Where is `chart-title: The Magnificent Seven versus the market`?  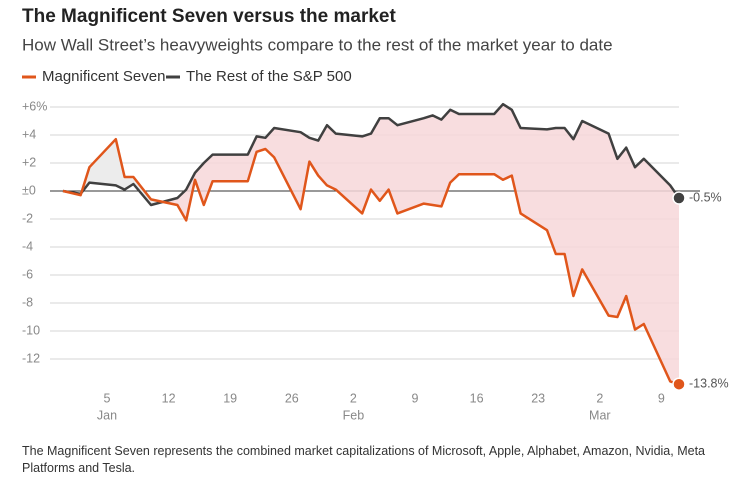 chart-title: The Magnificent Seven versus the market is located at coordinates (209, 16).